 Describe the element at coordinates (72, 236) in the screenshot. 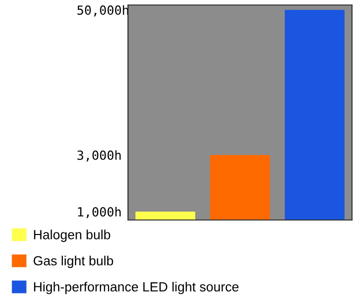

I see `legend-label: Halogen bulb` at that location.